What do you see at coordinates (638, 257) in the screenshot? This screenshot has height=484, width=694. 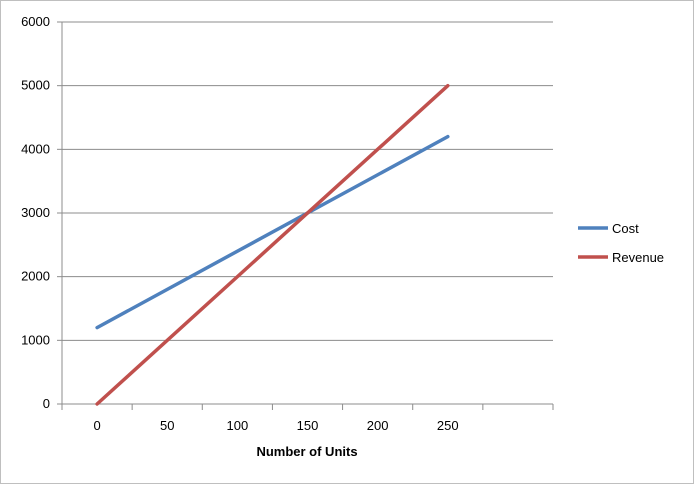 I see `legend-label-revenue: Revenue` at bounding box center [638, 257].